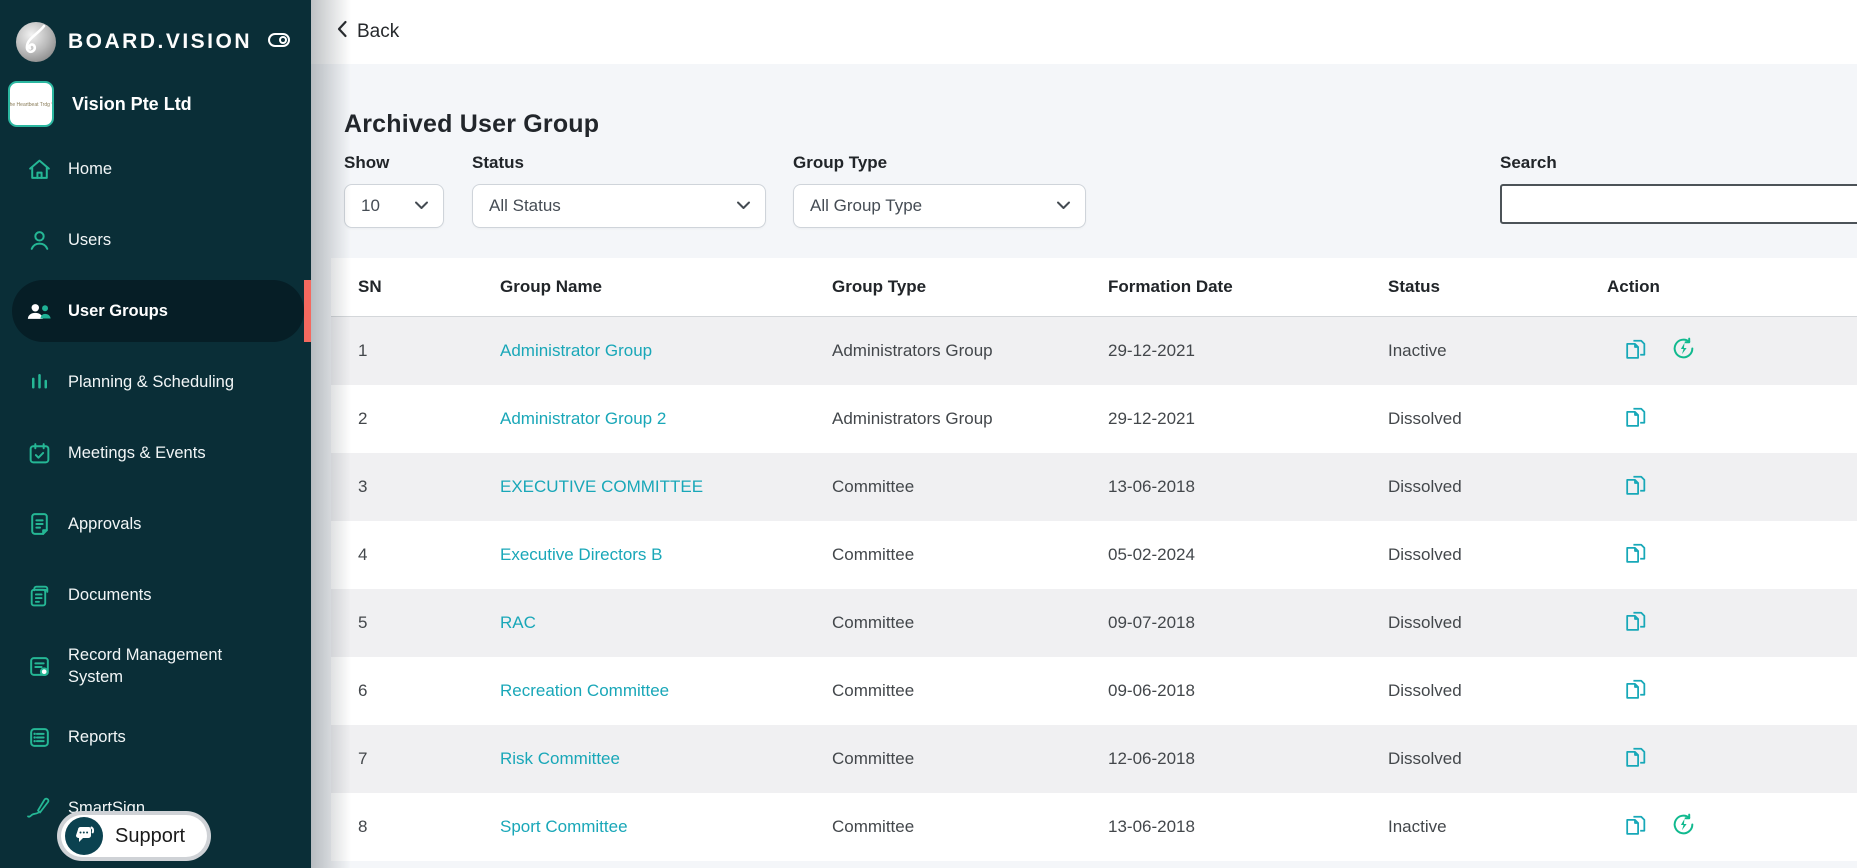 The width and height of the screenshot is (1857, 868). Describe the element at coordinates (158, 453) in the screenshot. I see `sidebar-item-meetings-events: Meetings & Events` at that location.